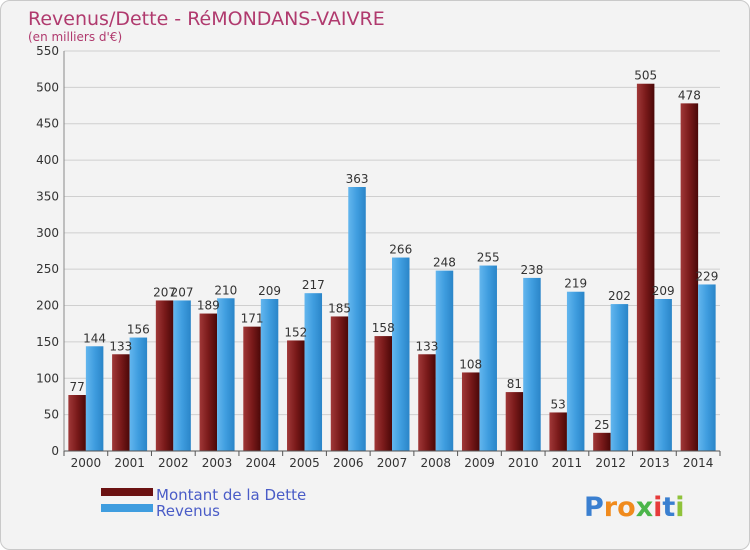 Image resolution: width=750 pixels, height=550 pixels. What do you see at coordinates (47, 269) in the screenshot?
I see `y-tick-label: 250` at bounding box center [47, 269].